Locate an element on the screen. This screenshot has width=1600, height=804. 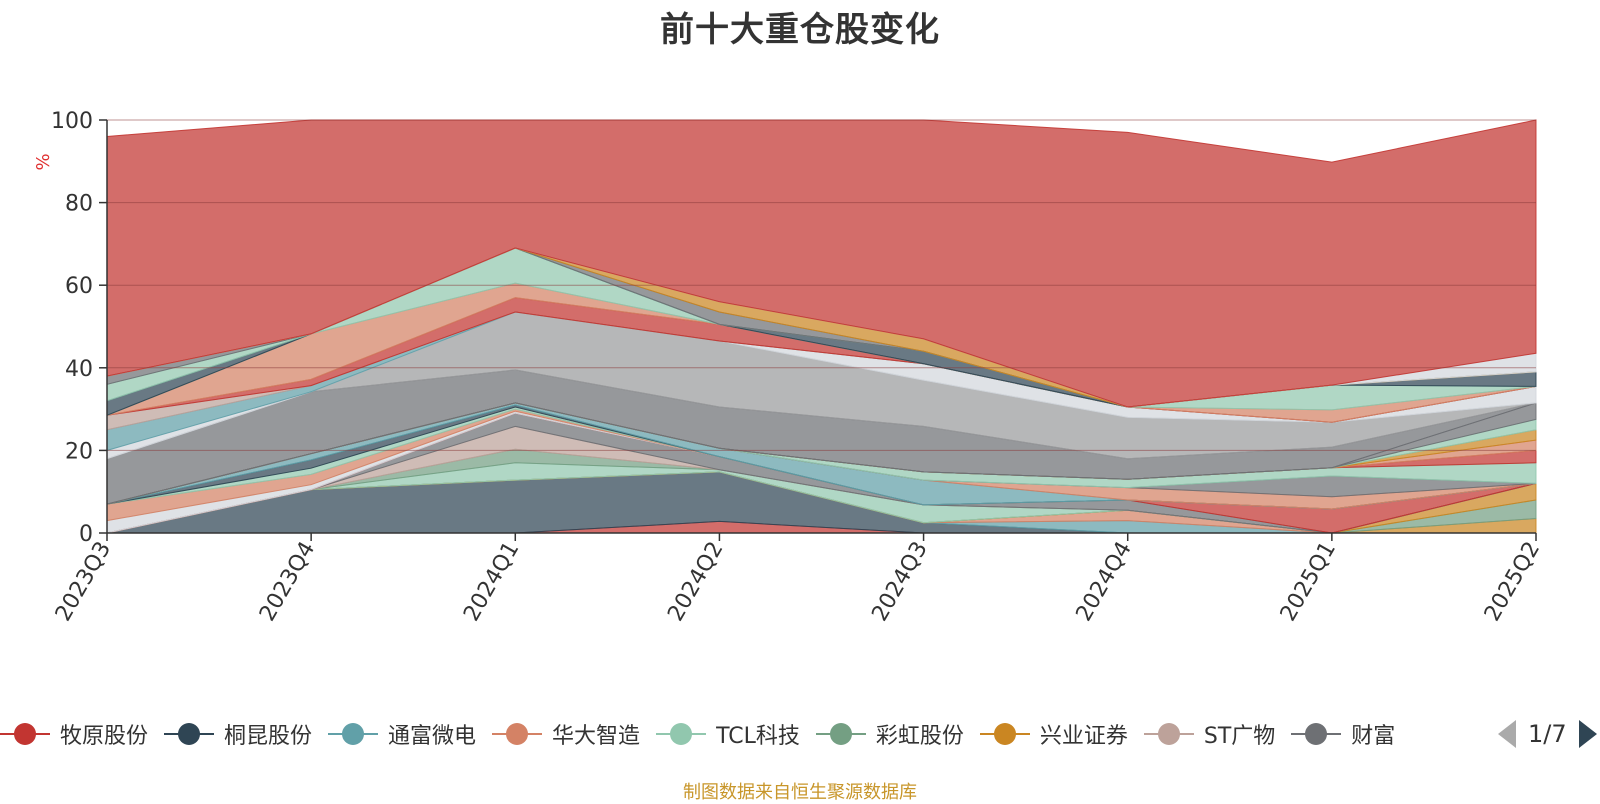
x-tick-label: 2024Q4 is located at coordinates (1104, 582).